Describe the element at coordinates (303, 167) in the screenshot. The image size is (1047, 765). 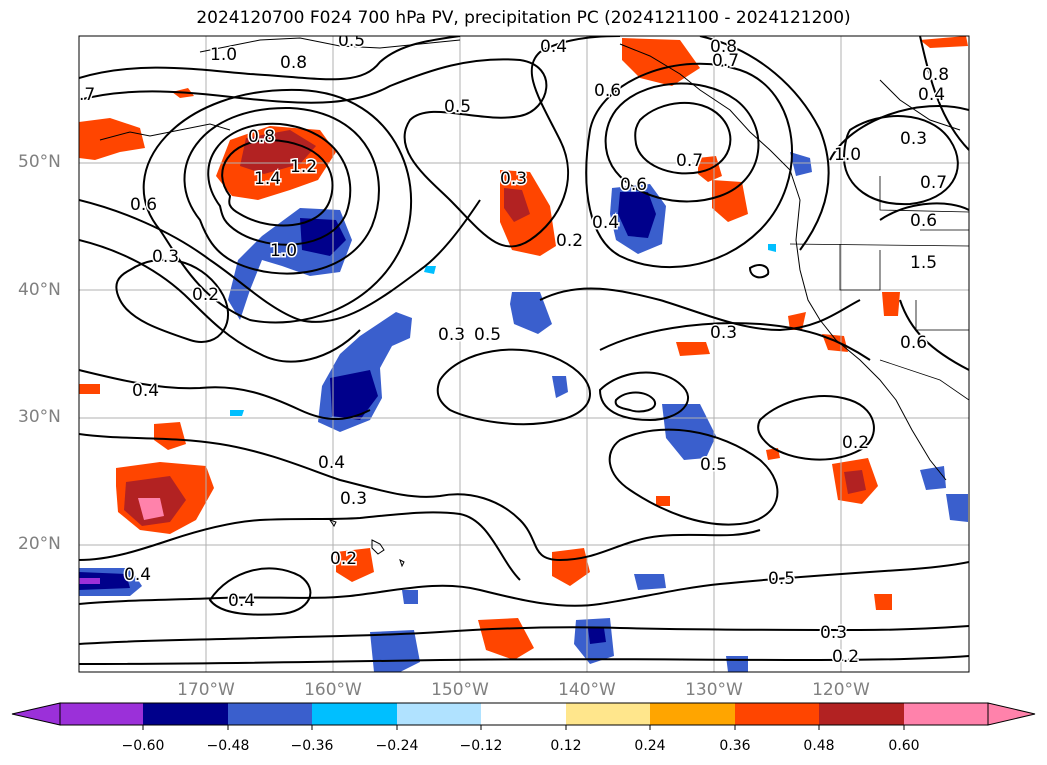
I see `contour-label: 1.2` at that location.